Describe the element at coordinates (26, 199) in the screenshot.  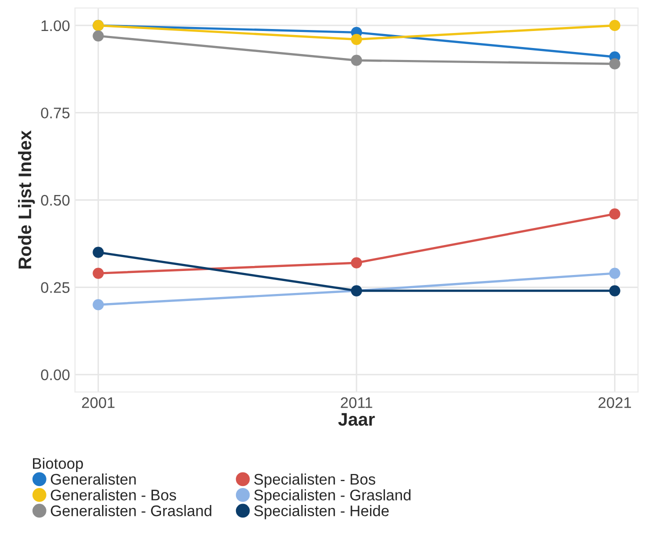
I see `y-axis-title: Rode Lijst Index` at that location.